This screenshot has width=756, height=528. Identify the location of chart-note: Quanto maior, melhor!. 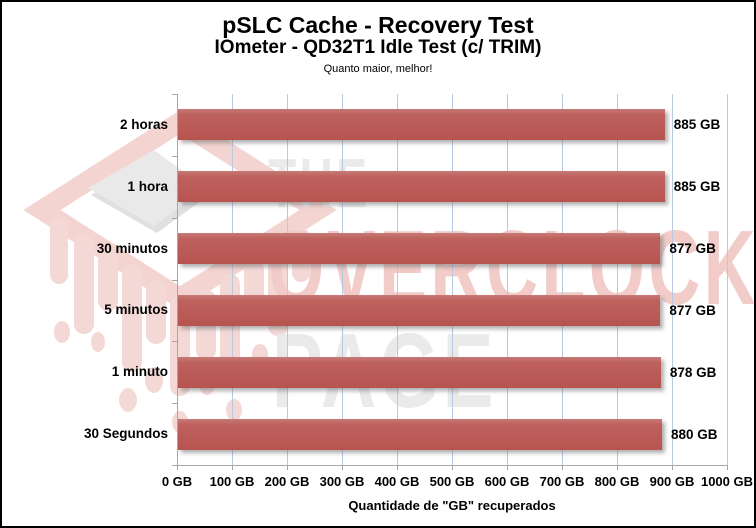
(378, 68).